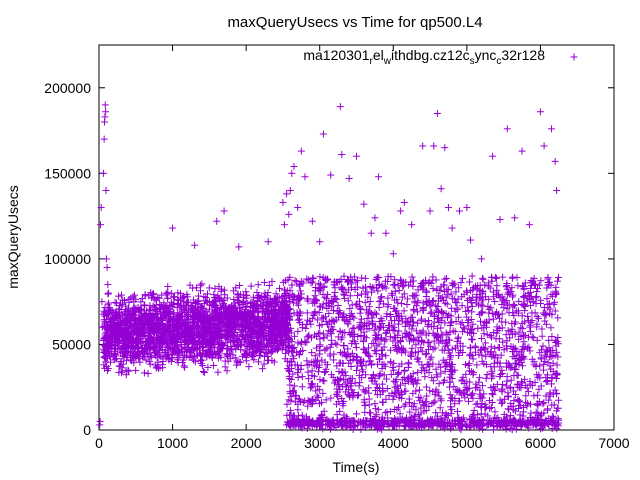 This screenshot has width=640, height=480. What do you see at coordinates (67, 173) in the screenshot?
I see `y-tick-label: 150000` at bounding box center [67, 173].